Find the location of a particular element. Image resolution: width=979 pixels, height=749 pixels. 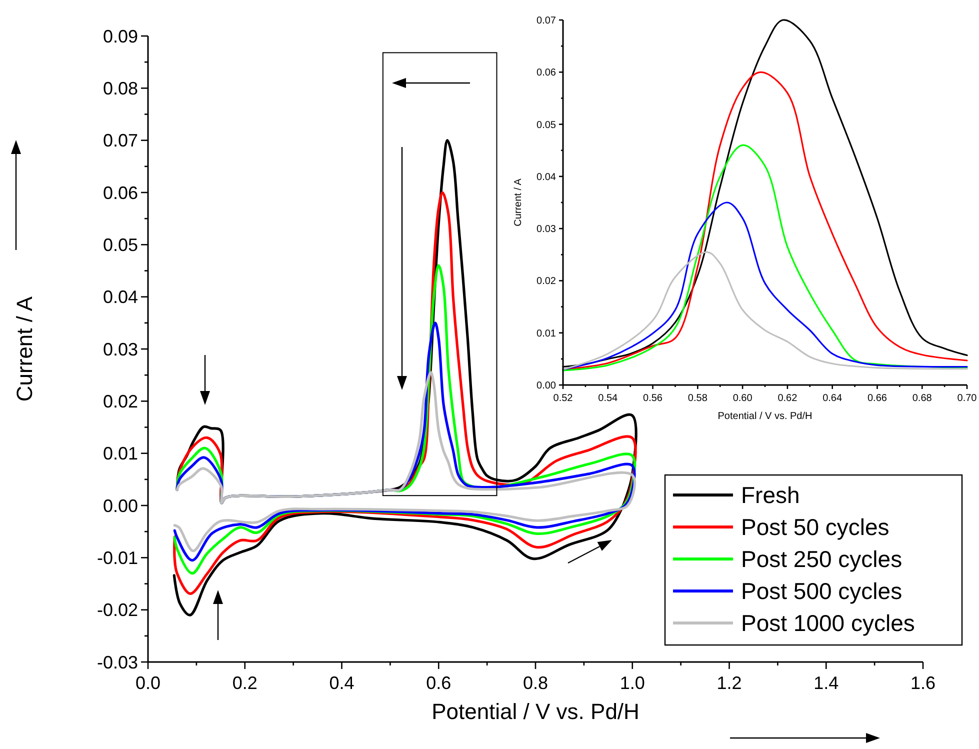

x-tick-label: 0.68 is located at coordinates (922, 398).